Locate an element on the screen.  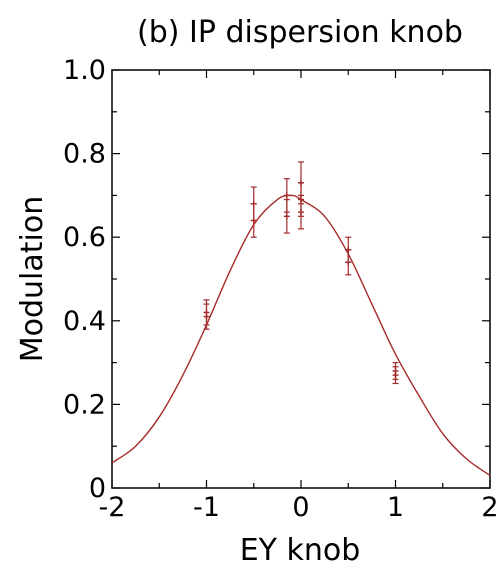
chart-title: (b) IP dispersion knob is located at coordinates (300, 32).